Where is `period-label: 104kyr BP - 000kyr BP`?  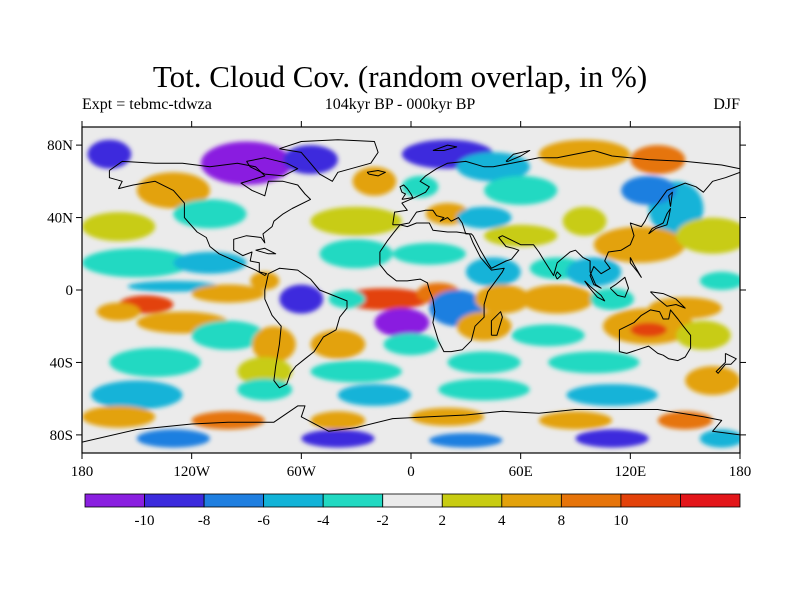
period-label: 104kyr BP - 000kyr BP is located at coordinates (400, 104).